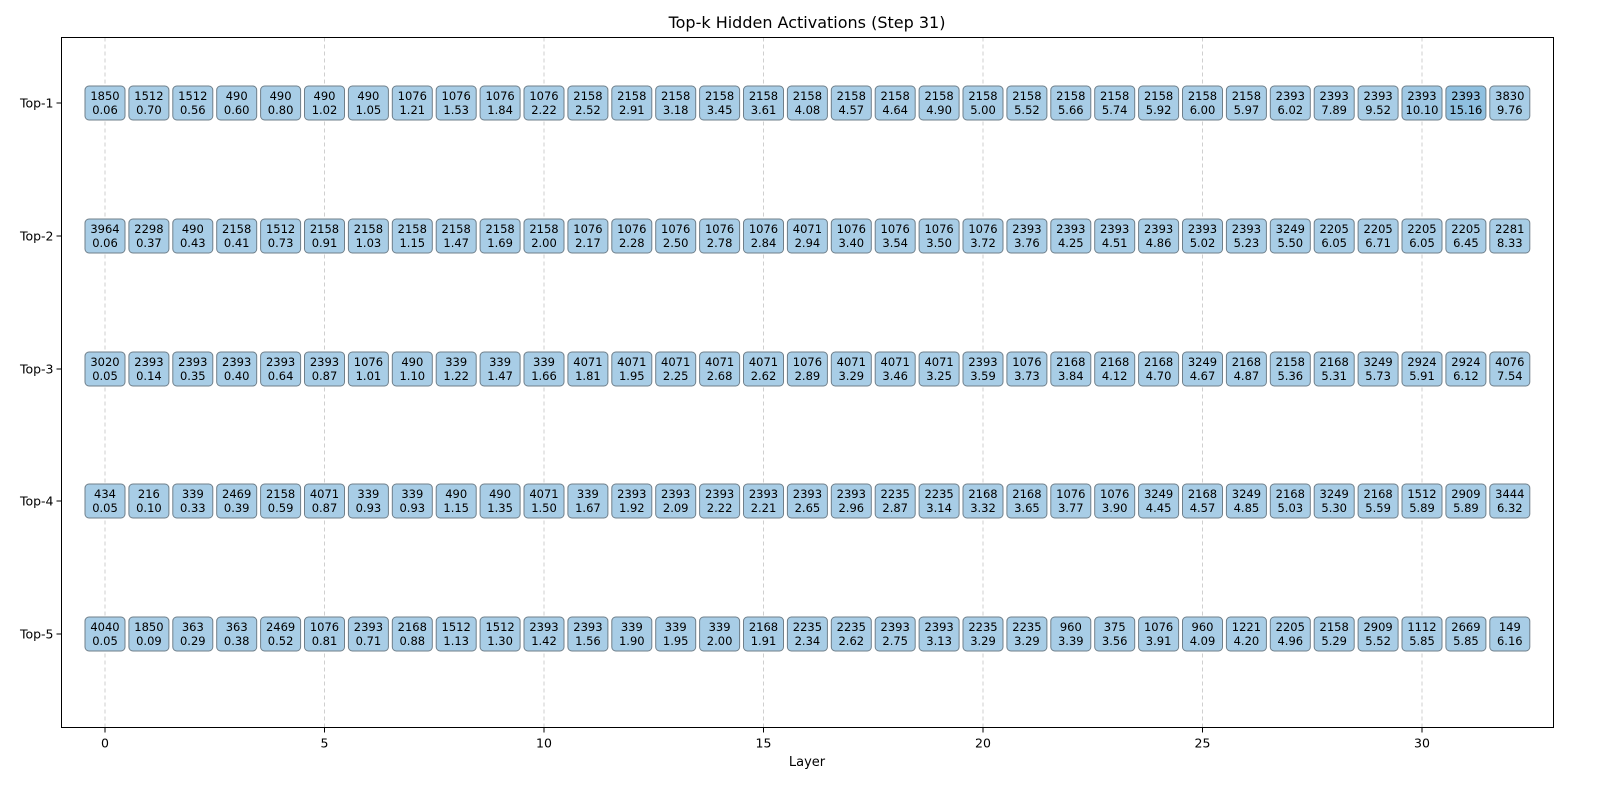  I want to click on y-tick-label: Top-1, so click(36, 103).